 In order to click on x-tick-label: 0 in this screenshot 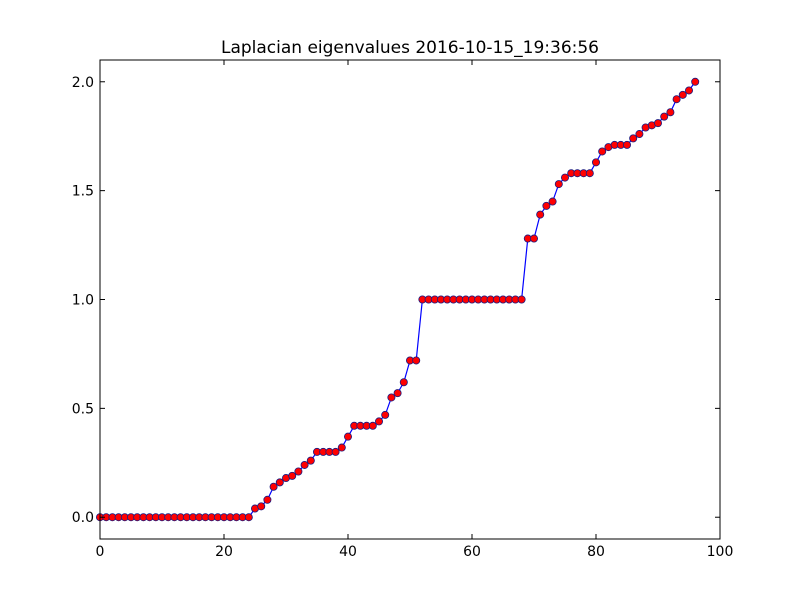, I will do `click(100, 552)`.